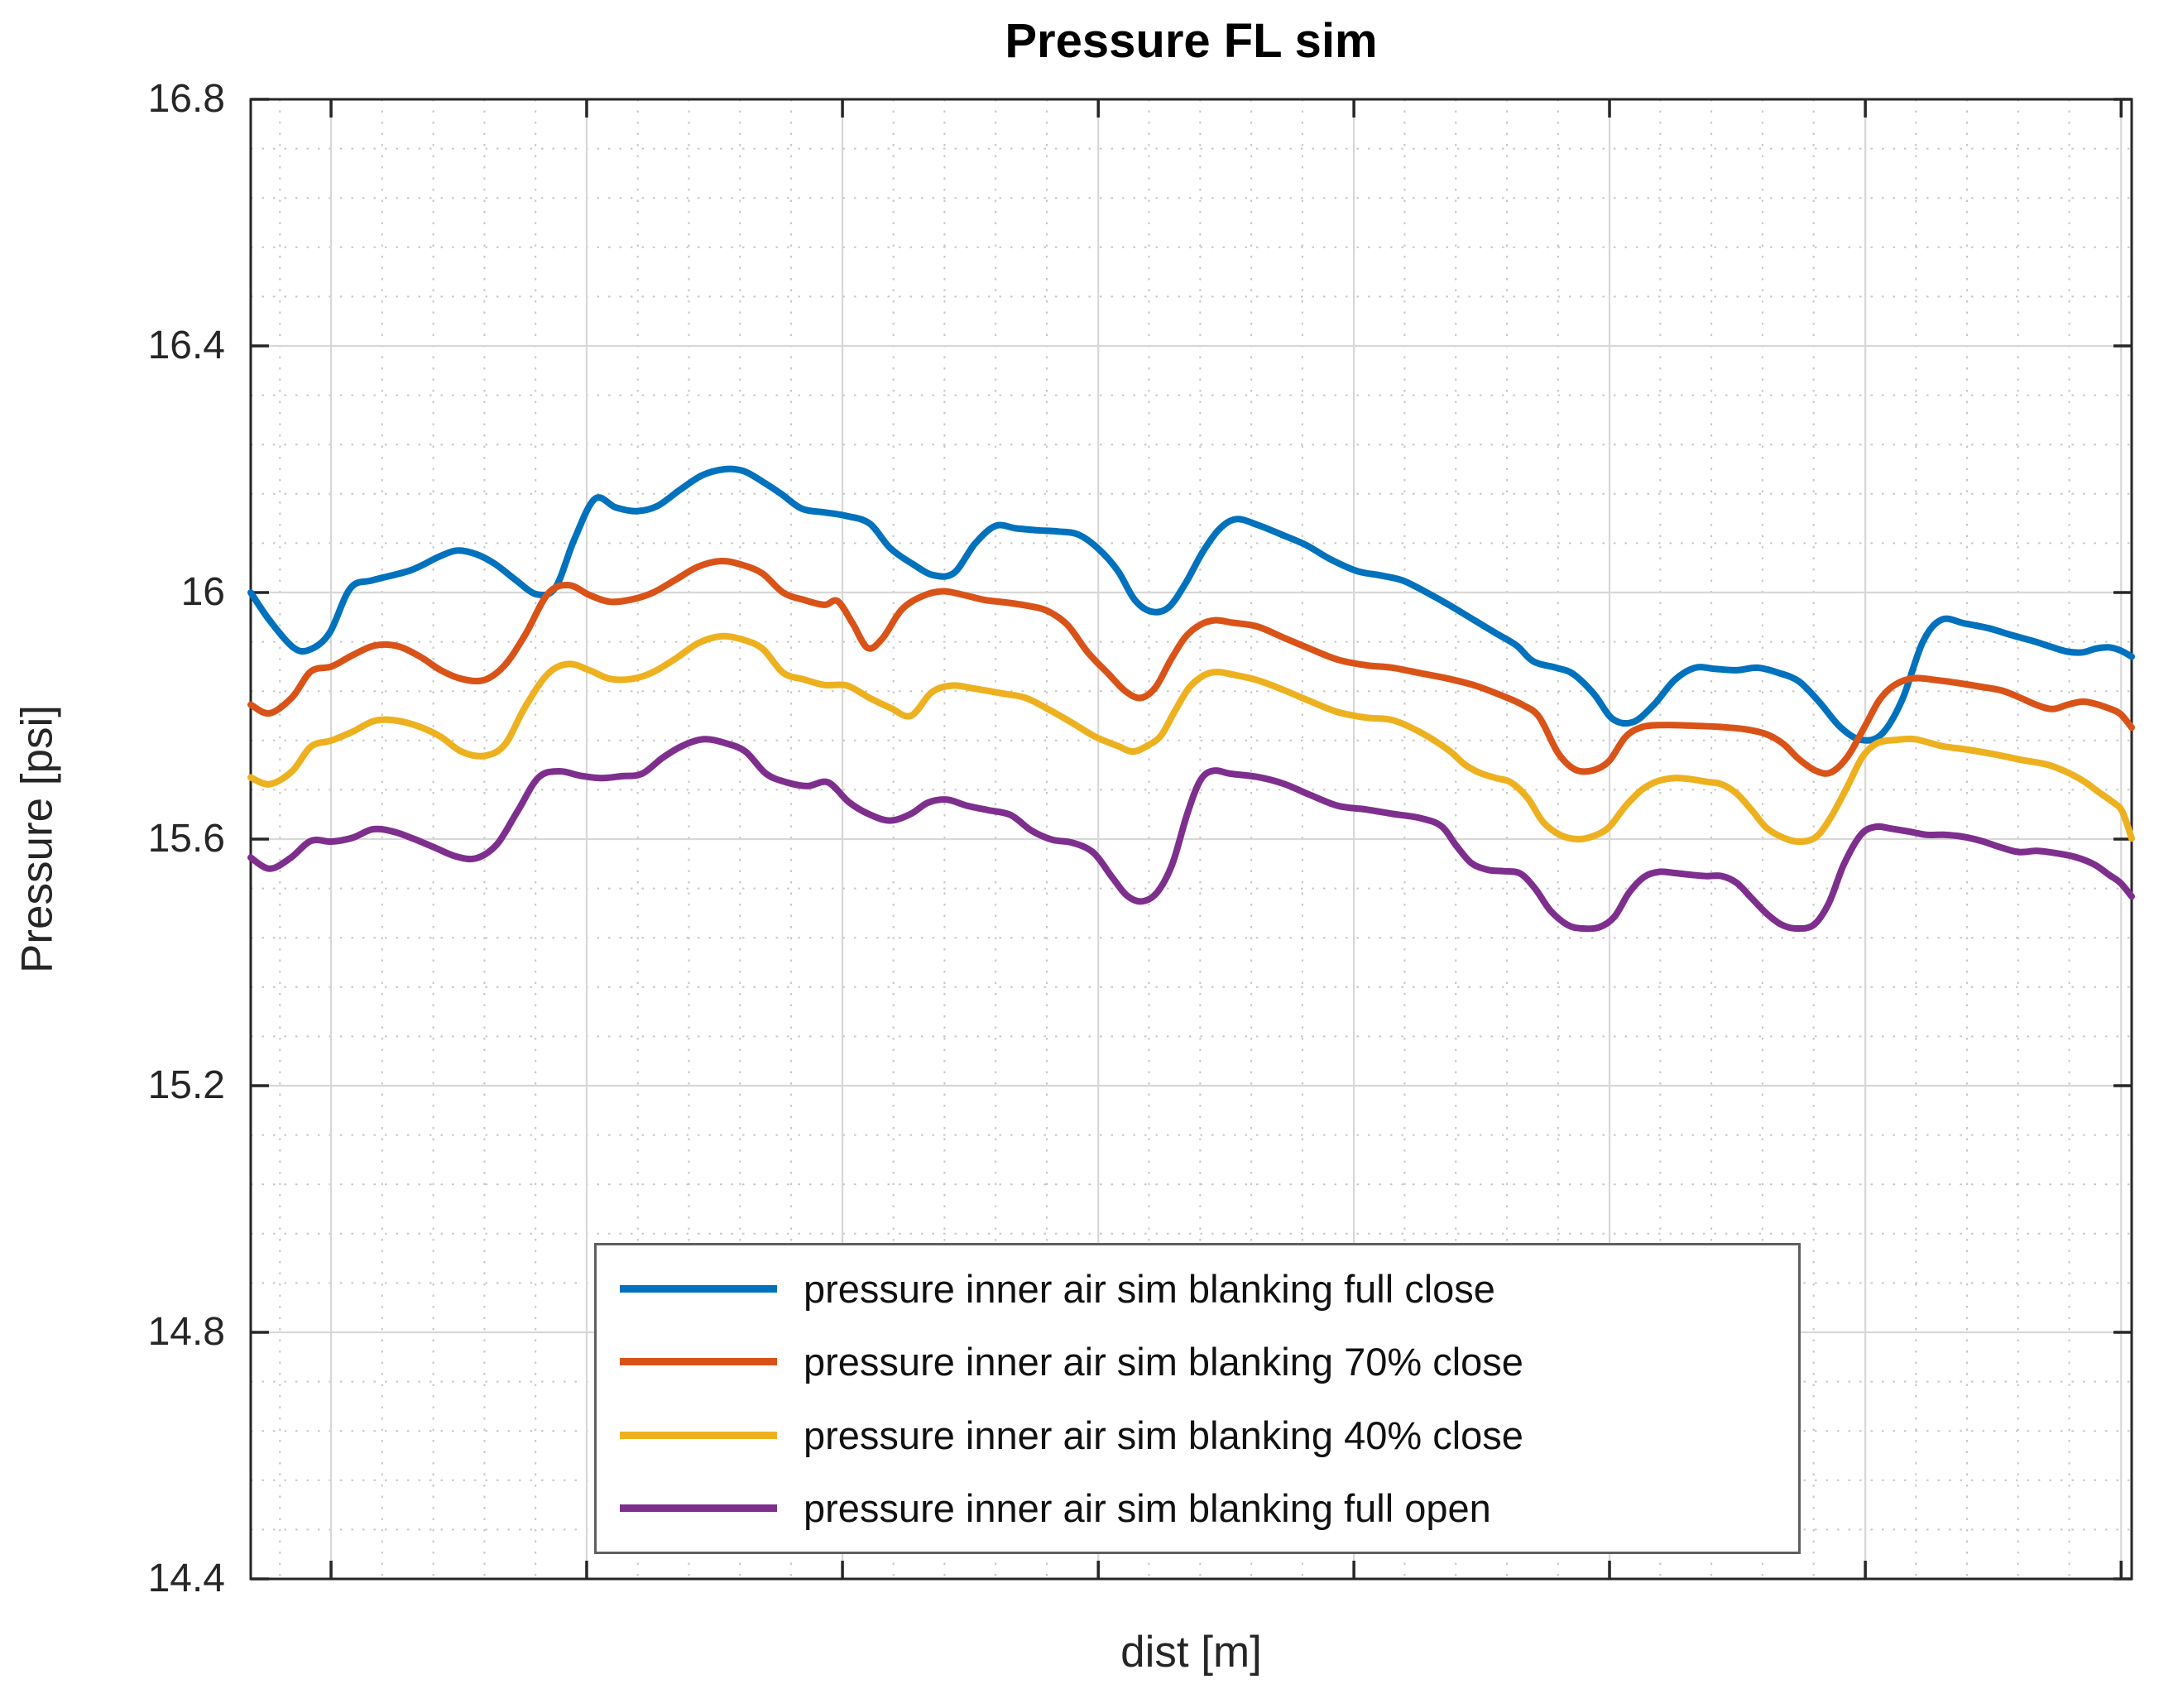  What do you see at coordinates (186, 99) in the screenshot?
I see `y-tick-label: 16.8` at bounding box center [186, 99].